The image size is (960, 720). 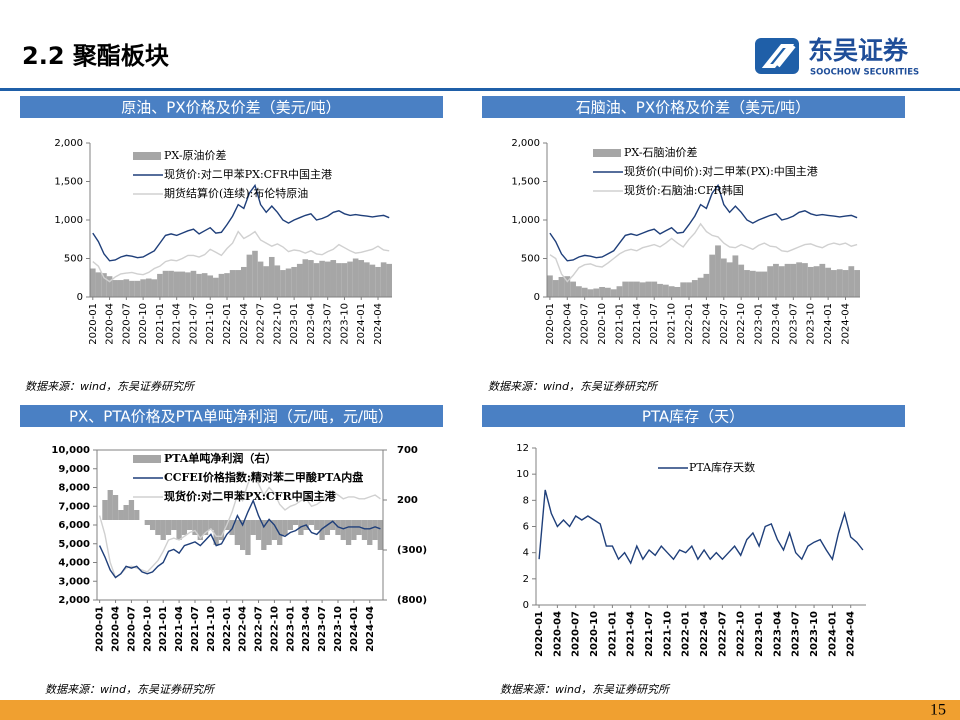 What do you see at coordinates (412, 550) in the screenshot?
I see `y2-tick-label: (300)` at bounding box center [412, 550].